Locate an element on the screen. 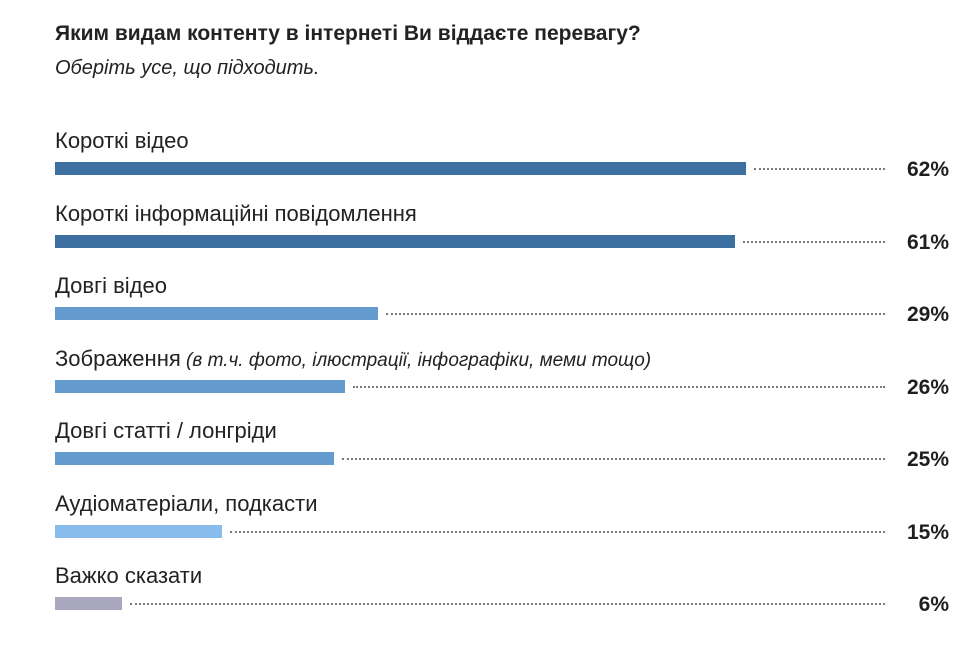 This screenshot has width=973, height=651. bar-row: Короткі інформаційні повідомлення 61% is located at coordinates (486, 237).